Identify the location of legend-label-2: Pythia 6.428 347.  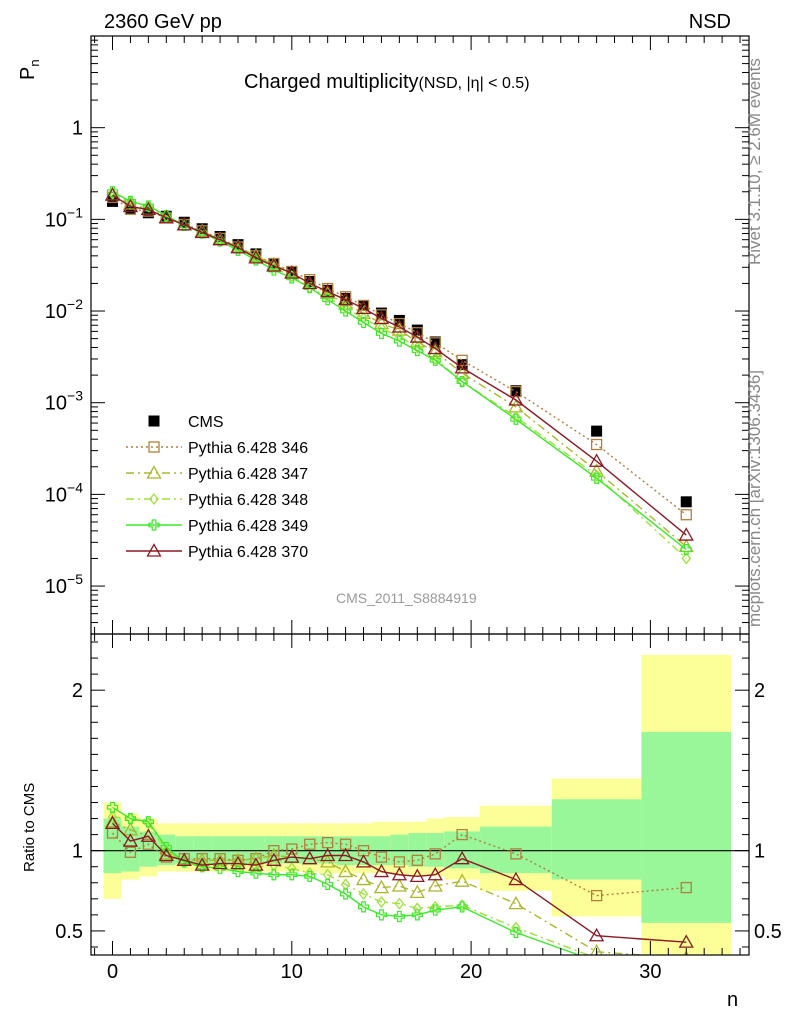
(248, 474).